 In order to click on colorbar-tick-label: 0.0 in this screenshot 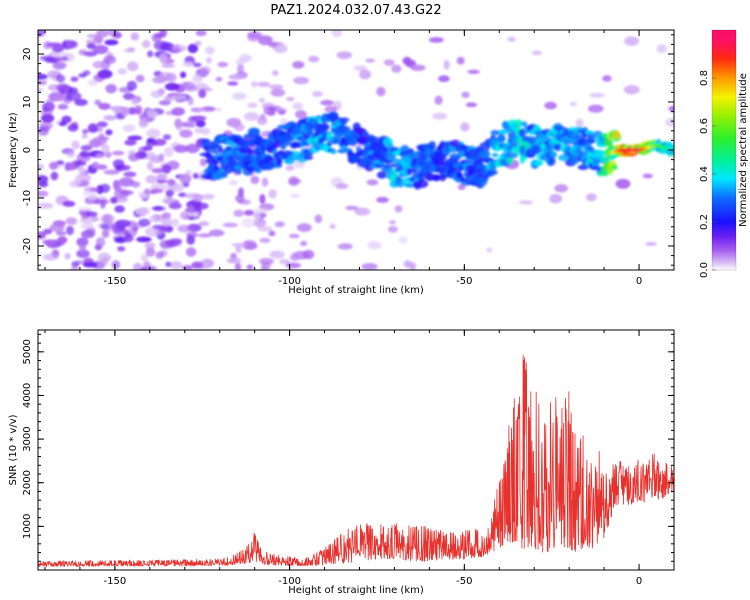, I will do `click(704, 270)`.